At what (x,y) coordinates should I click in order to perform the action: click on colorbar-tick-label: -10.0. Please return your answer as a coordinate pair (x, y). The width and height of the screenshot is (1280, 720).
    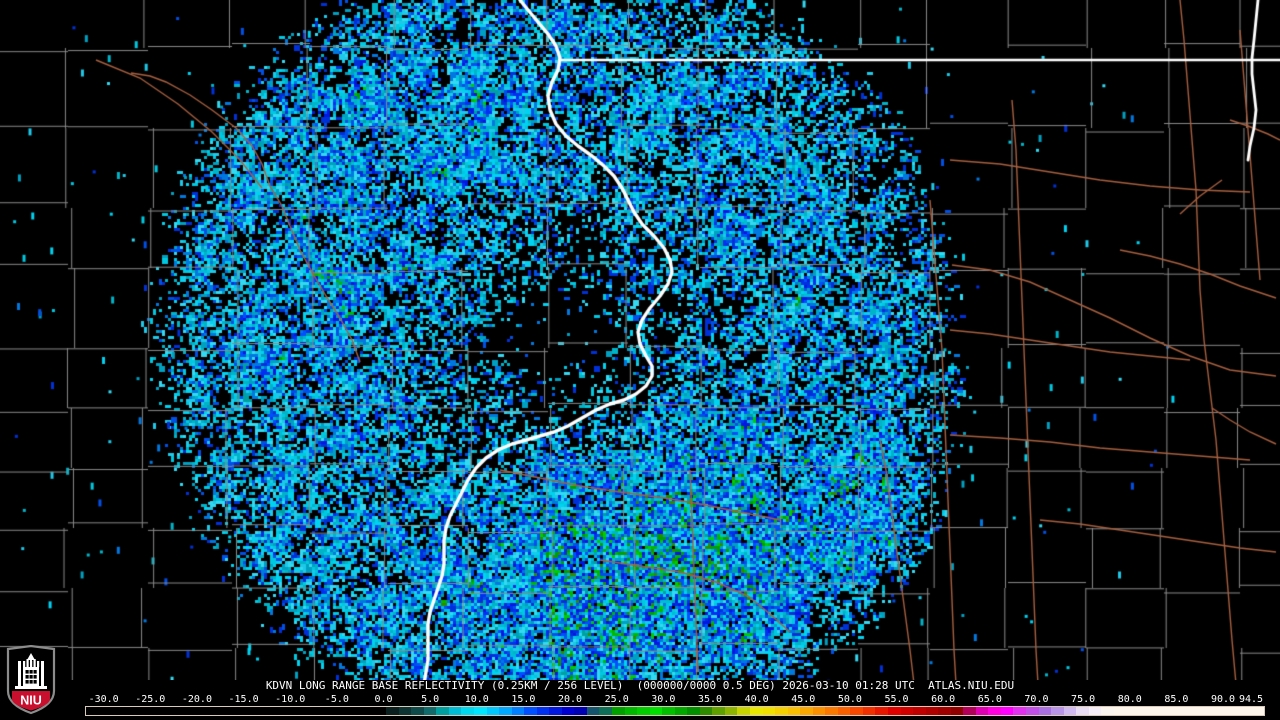
    Looking at the image, I should click on (290, 699).